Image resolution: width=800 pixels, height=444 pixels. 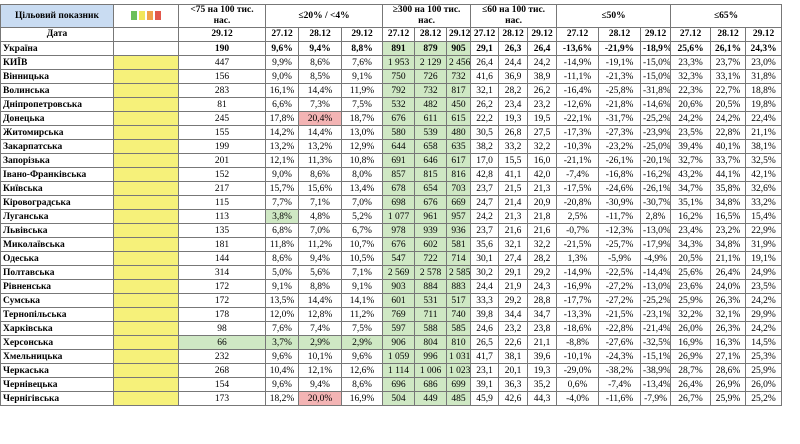 What do you see at coordinates (399, 370) in the screenshot?
I see `cell: 1 114` at bounding box center [399, 370].